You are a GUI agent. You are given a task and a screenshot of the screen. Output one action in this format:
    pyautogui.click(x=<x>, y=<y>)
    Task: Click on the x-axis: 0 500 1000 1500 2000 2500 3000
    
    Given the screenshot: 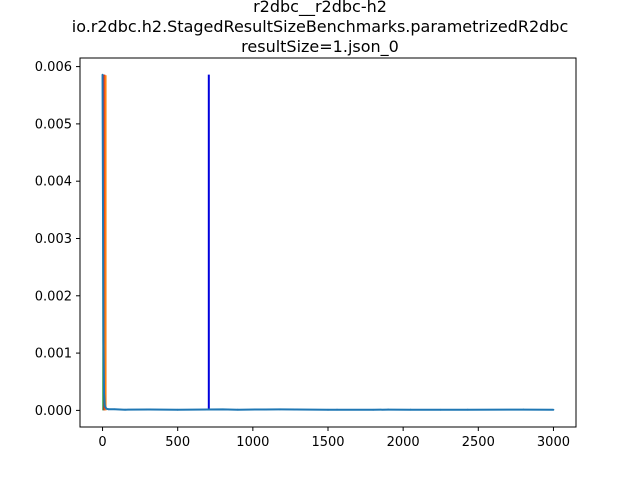 What is the action you would take?
    pyautogui.click(x=334, y=438)
    